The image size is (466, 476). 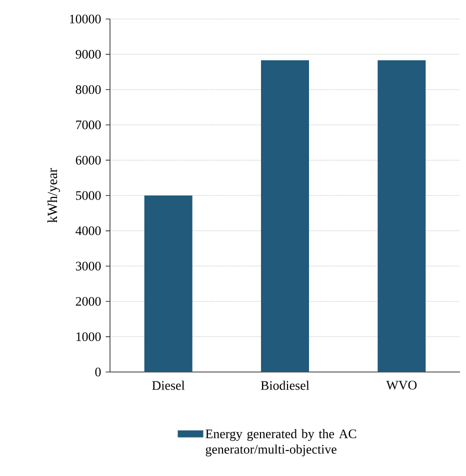 I want to click on y-tick-label: 1000, so click(x=88, y=337).